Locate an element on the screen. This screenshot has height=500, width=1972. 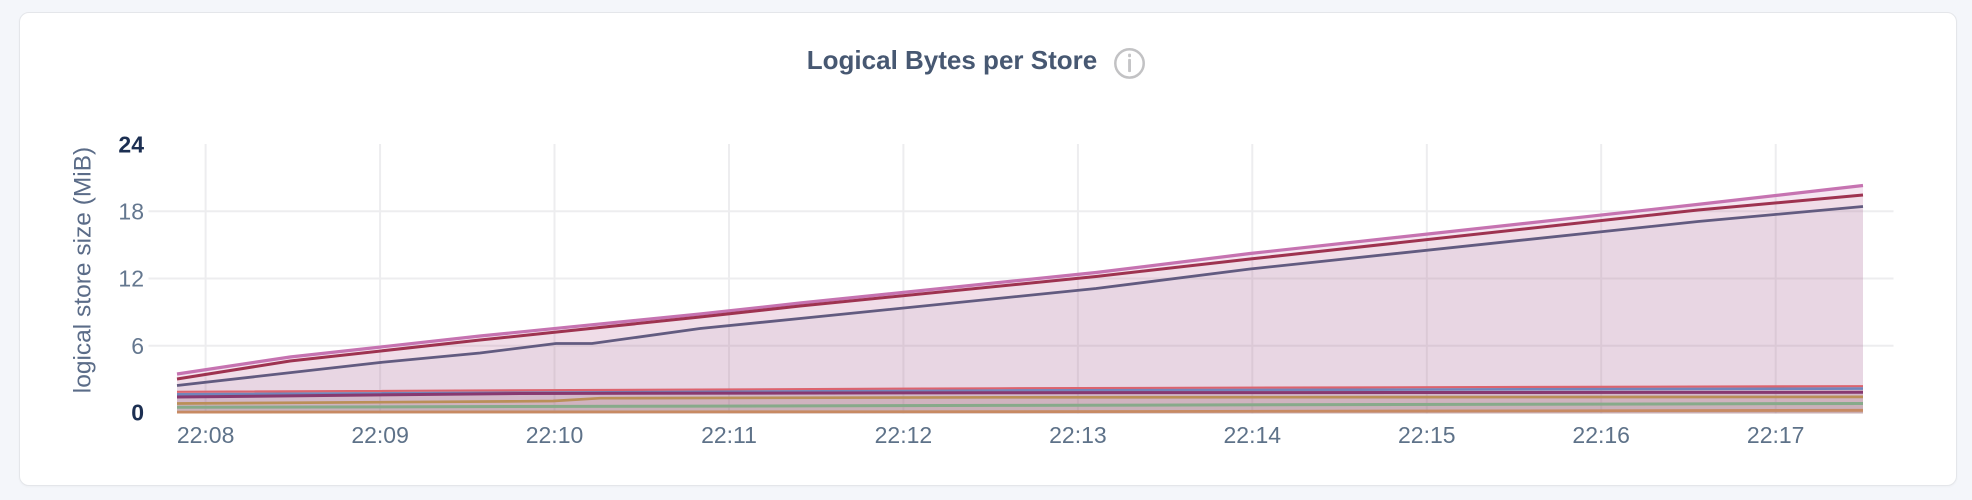
svg-text: 22:12 is located at coordinates (904, 435).